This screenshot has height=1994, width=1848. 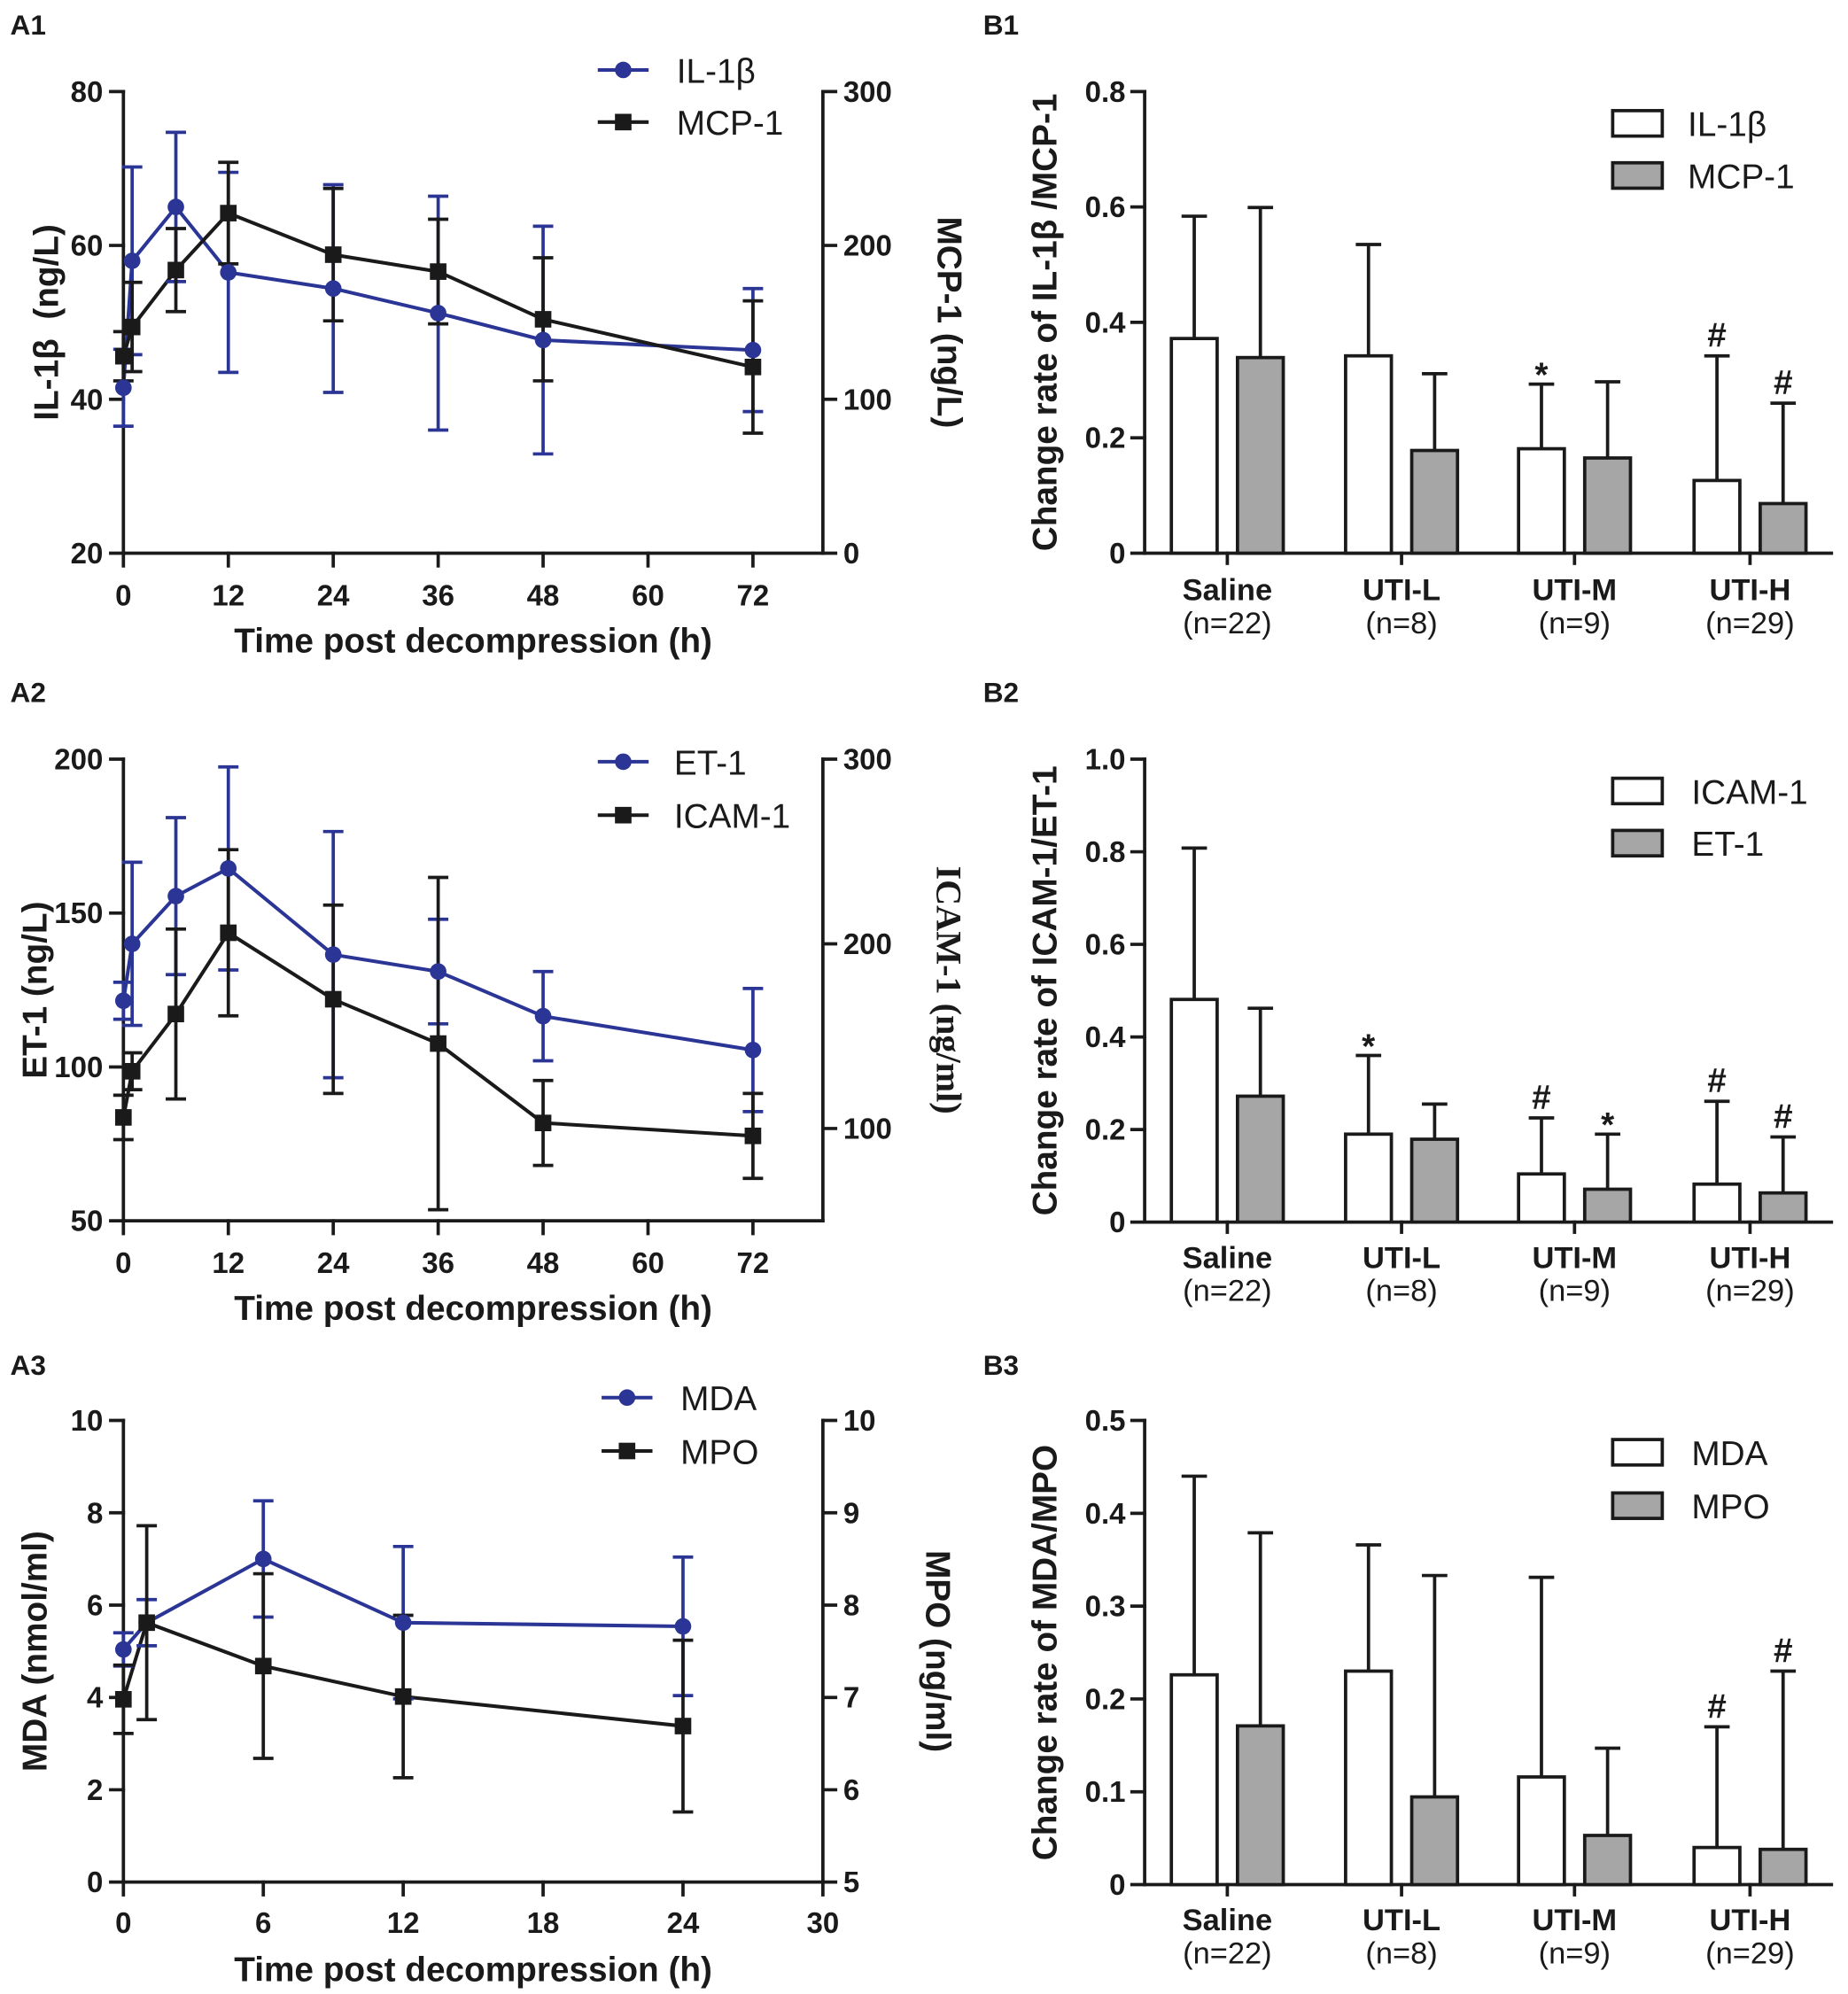 I want to click on bar-et-1-uti-l, so click(x=1435, y=1163).